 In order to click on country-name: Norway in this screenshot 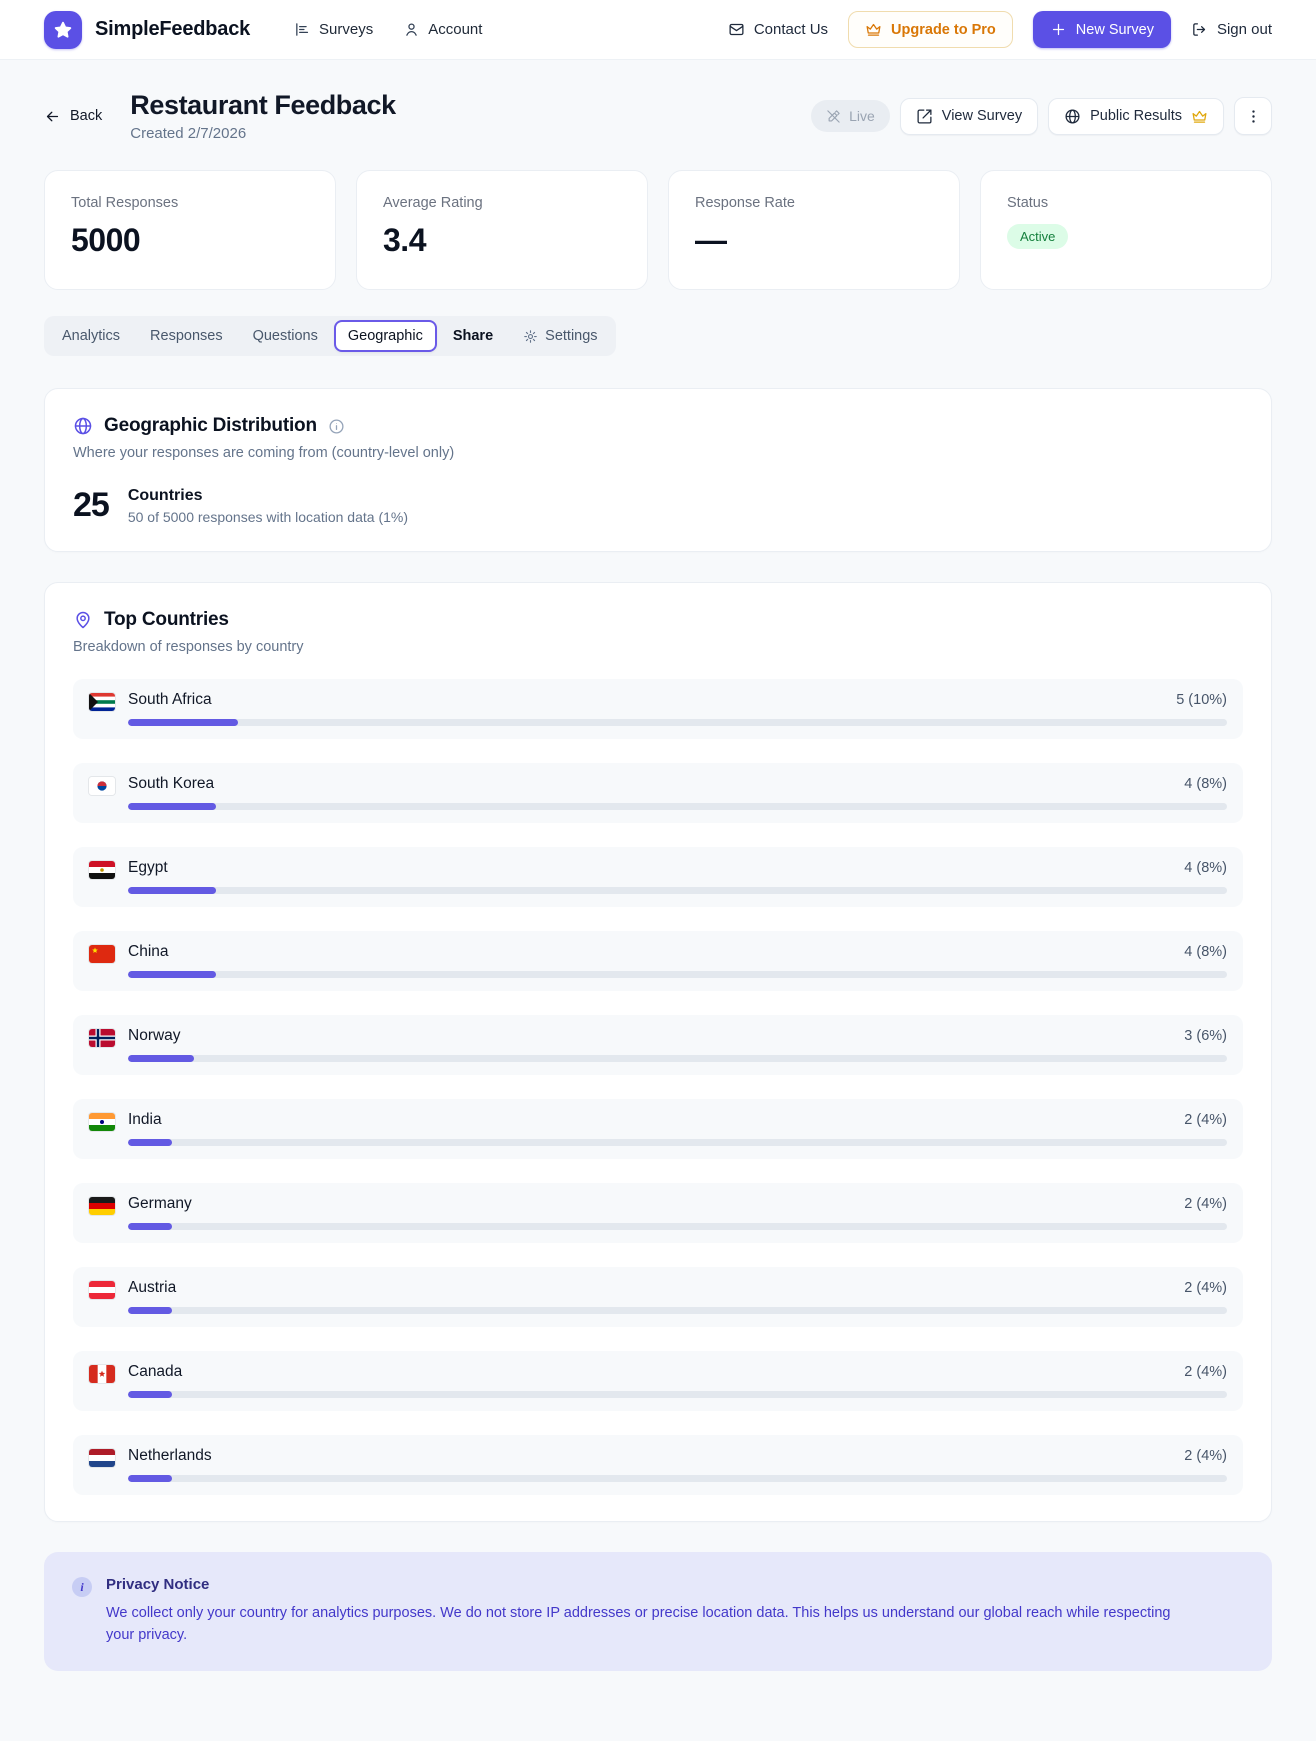, I will do `click(154, 1035)`.